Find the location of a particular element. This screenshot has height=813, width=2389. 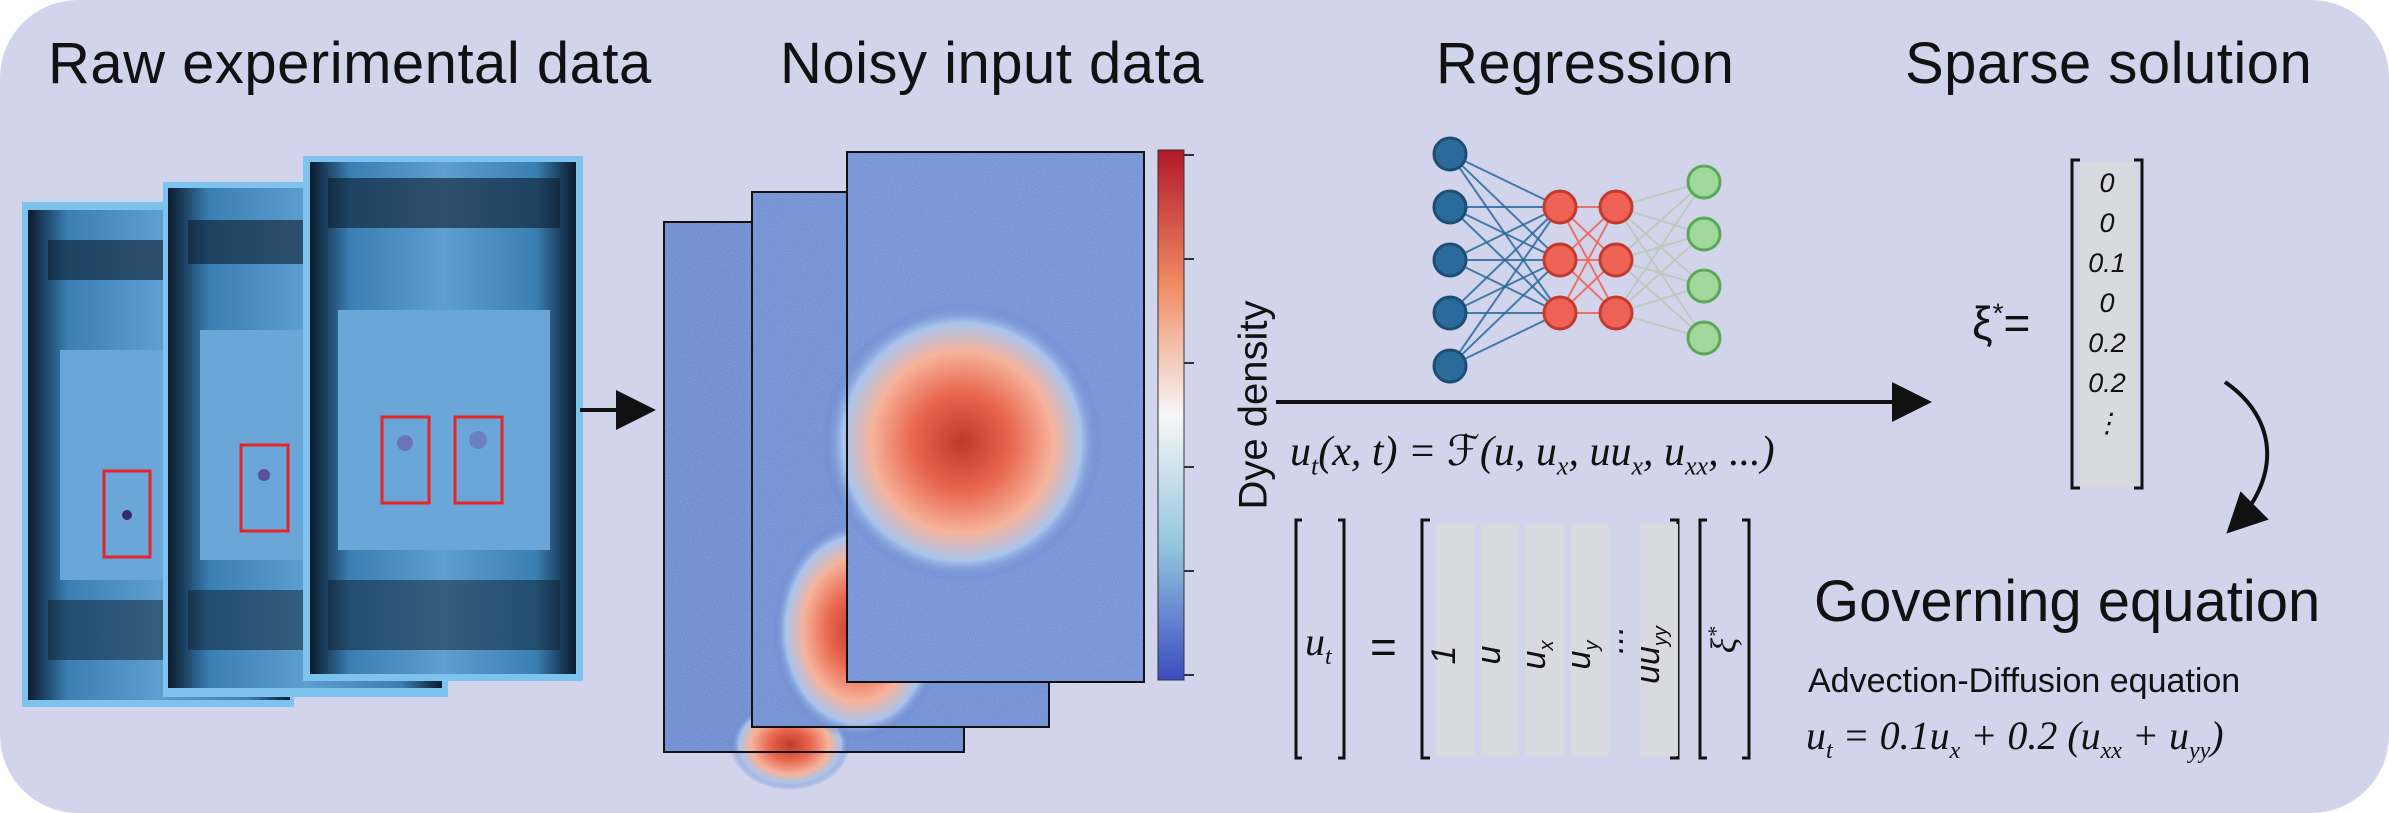

library-label: uy is located at coordinates (1581, 655).